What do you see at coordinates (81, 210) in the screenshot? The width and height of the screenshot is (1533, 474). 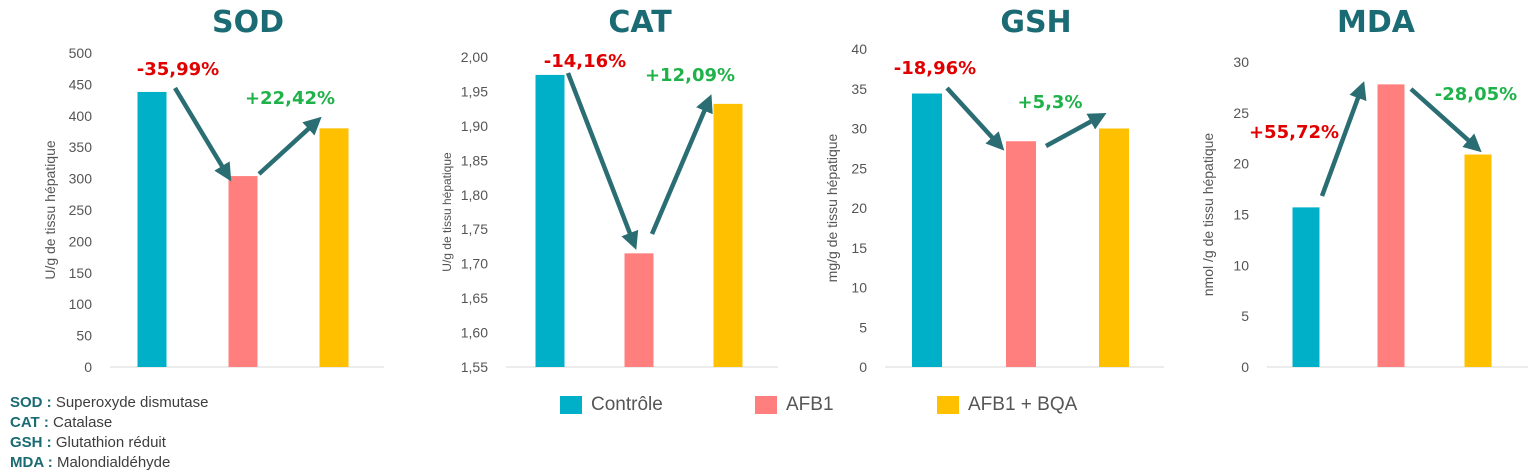 I see `y-tick-label-sod: 250` at bounding box center [81, 210].